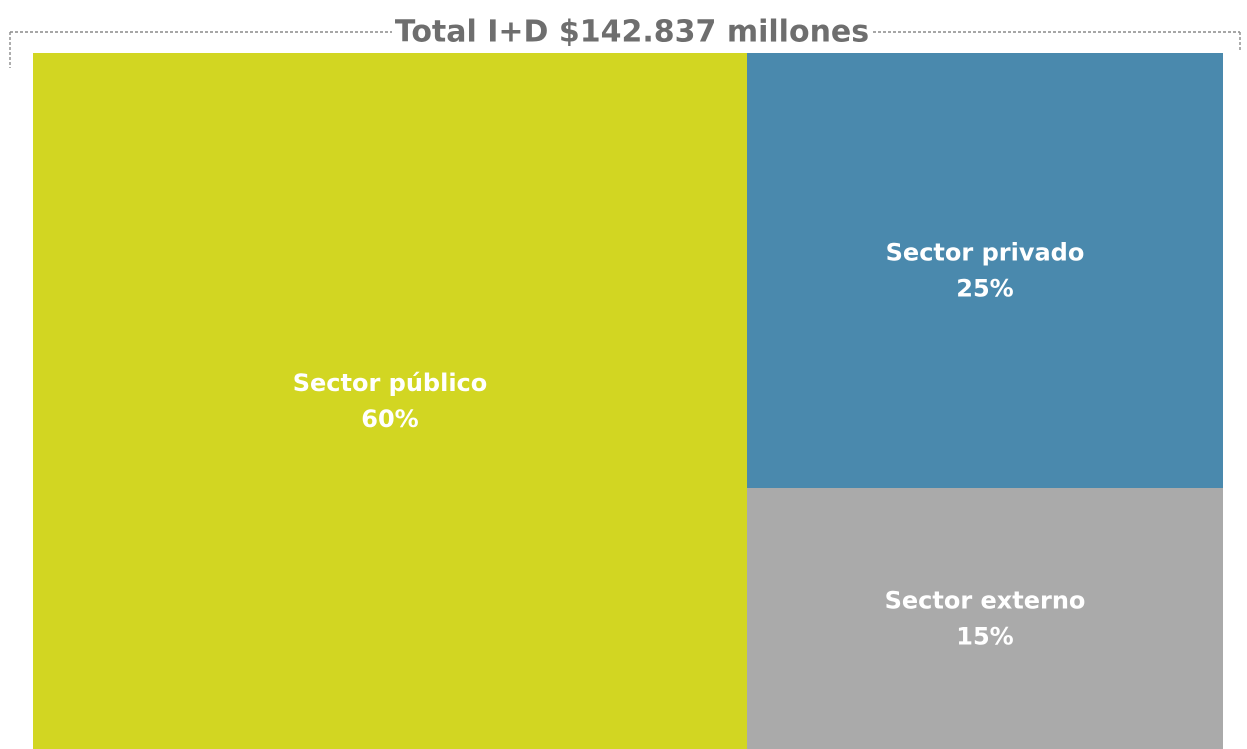  What do you see at coordinates (984, 637) in the screenshot?
I see `tile-value-sector-externo: 15%` at bounding box center [984, 637].